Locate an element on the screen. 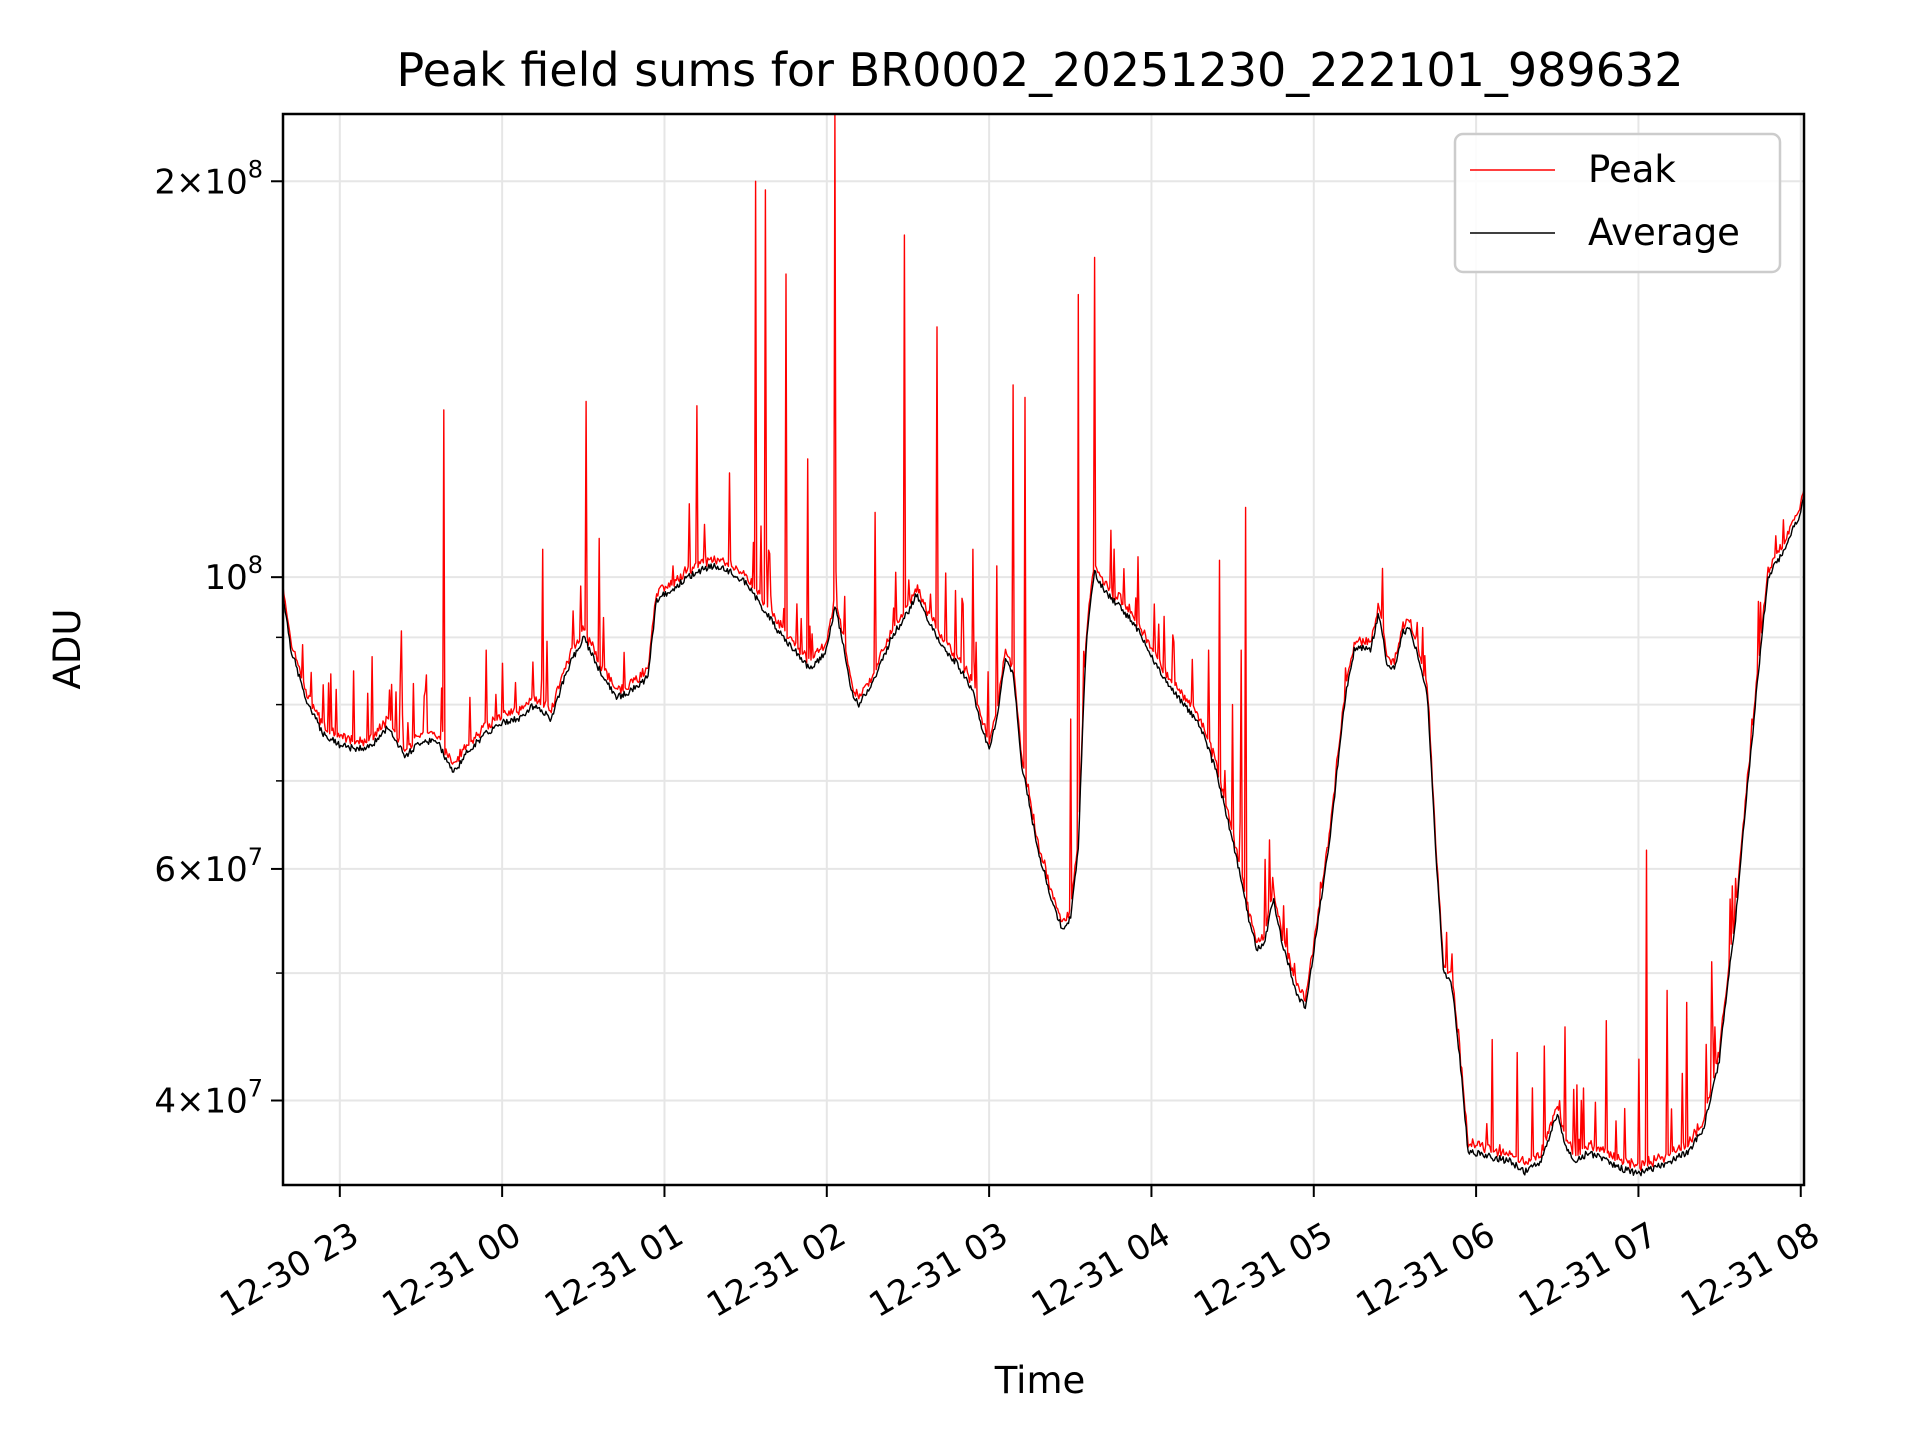  y-axis-label: ADU is located at coordinates (67, 649).